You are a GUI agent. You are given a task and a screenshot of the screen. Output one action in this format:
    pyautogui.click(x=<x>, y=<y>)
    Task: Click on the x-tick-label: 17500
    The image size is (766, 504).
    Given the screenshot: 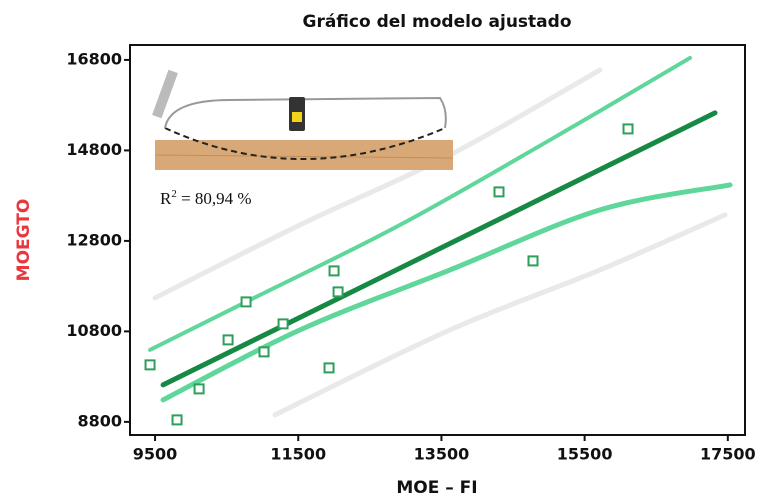 What is the action you would take?
    pyautogui.click(x=728, y=454)
    